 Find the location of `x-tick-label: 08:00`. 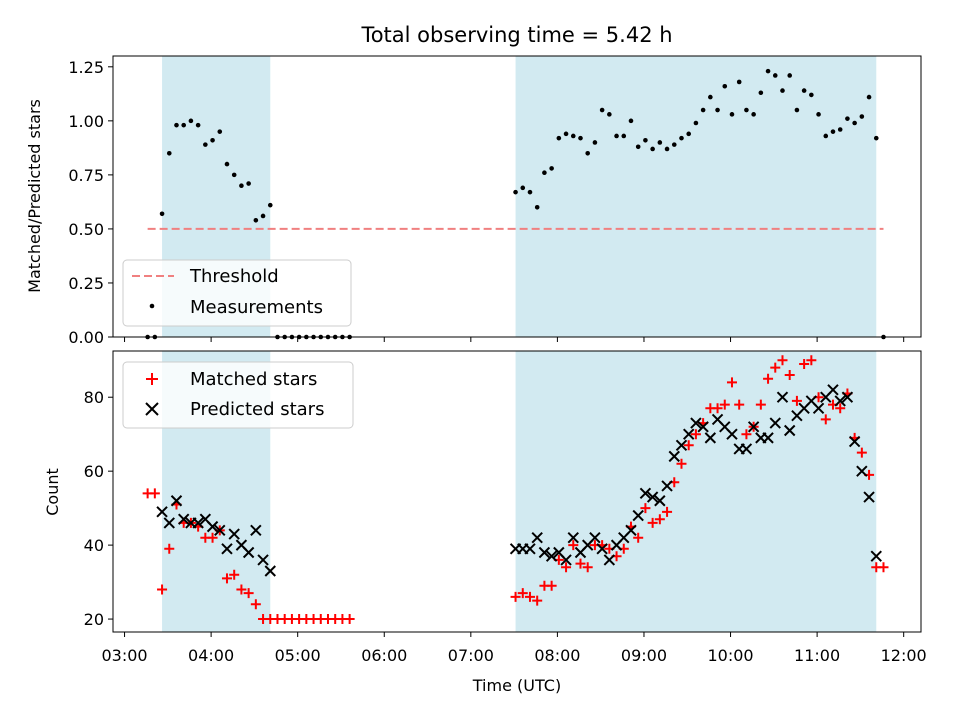

x-tick-label: 08:00 is located at coordinates (557, 655).